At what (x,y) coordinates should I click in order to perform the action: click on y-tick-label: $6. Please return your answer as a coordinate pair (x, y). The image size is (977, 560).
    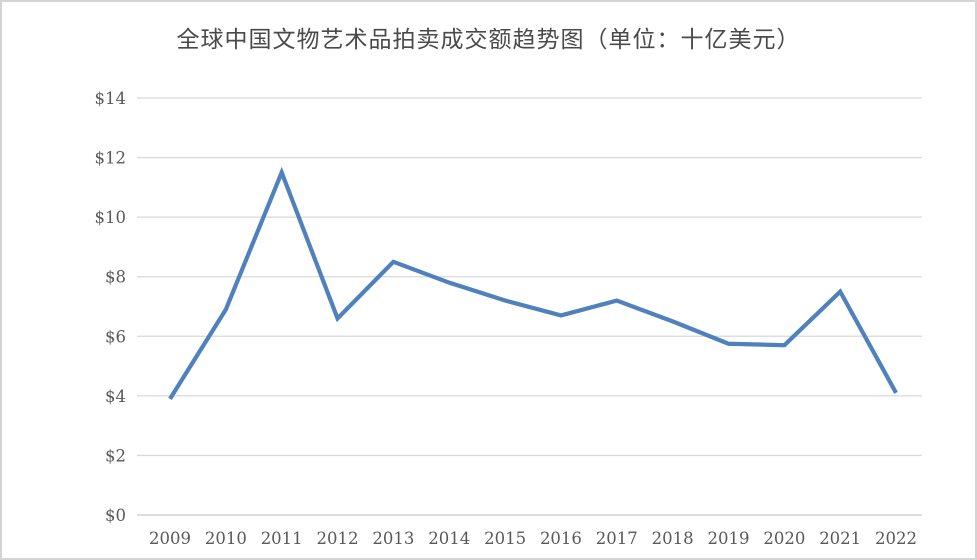
    Looking at the image, I should click on (115, 336).